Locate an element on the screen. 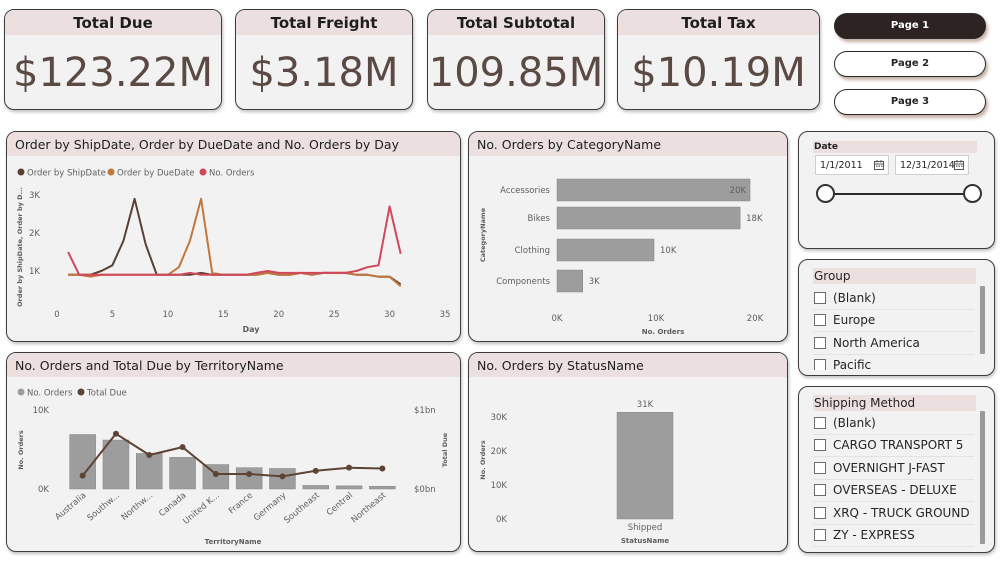  range-end-handle is located at coordinates (972, 193).